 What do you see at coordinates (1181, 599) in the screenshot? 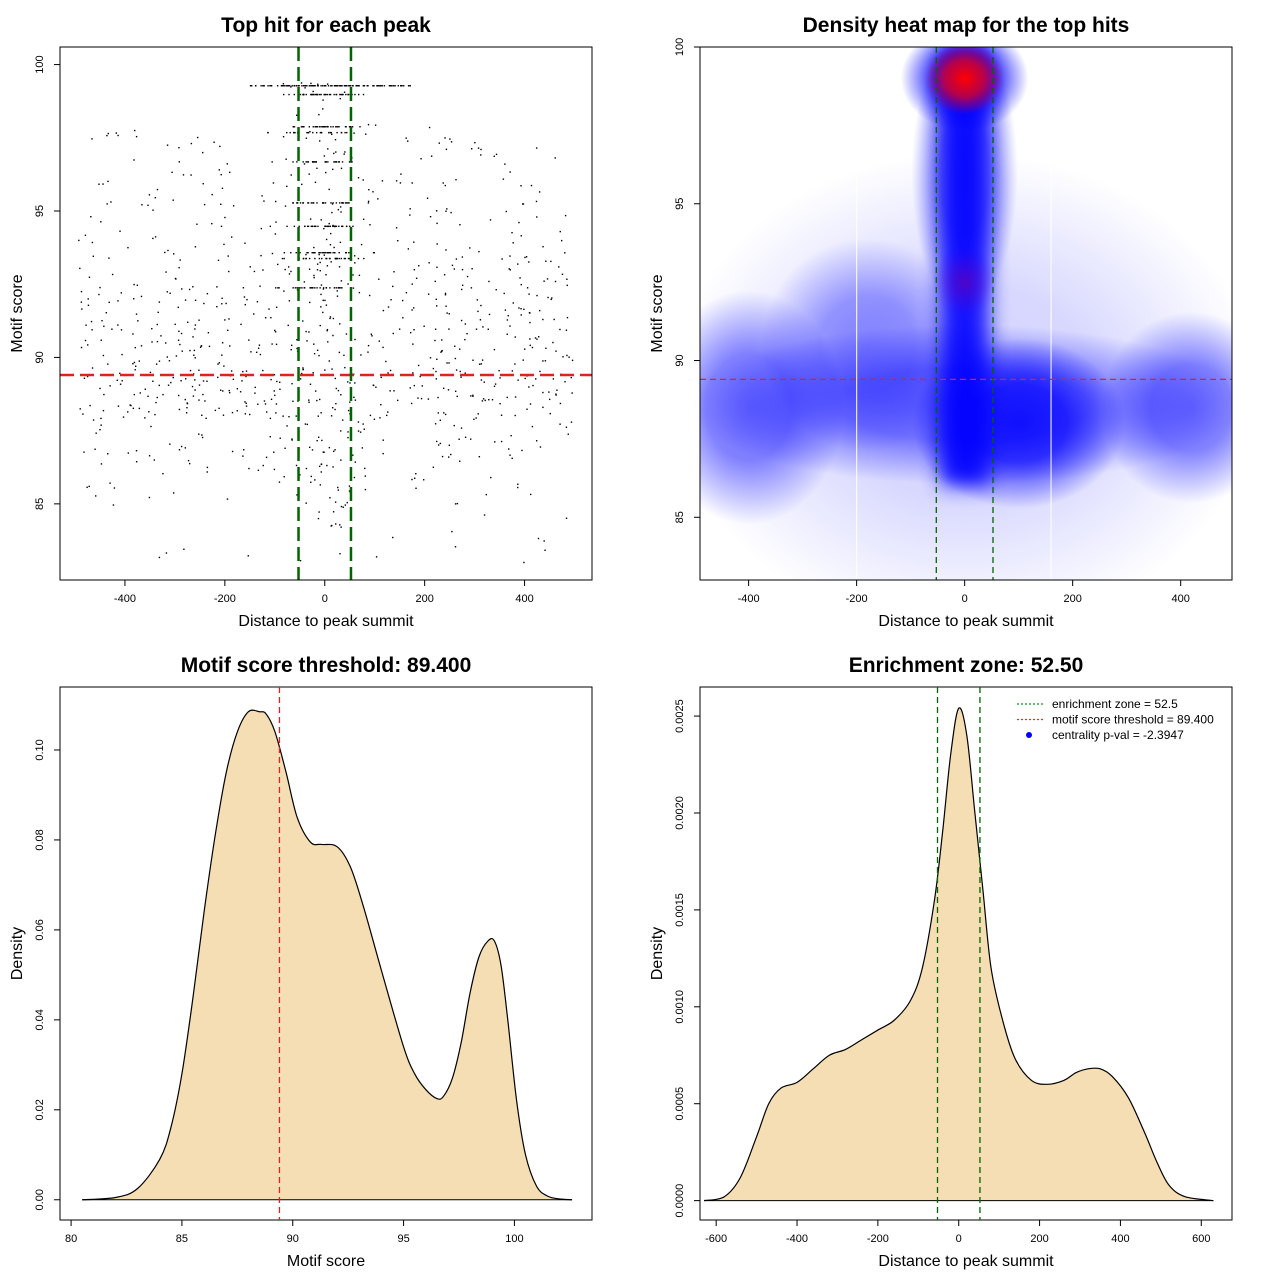
I see `panel-2-xtick-label: 400` at bounding box center [1181, 599].